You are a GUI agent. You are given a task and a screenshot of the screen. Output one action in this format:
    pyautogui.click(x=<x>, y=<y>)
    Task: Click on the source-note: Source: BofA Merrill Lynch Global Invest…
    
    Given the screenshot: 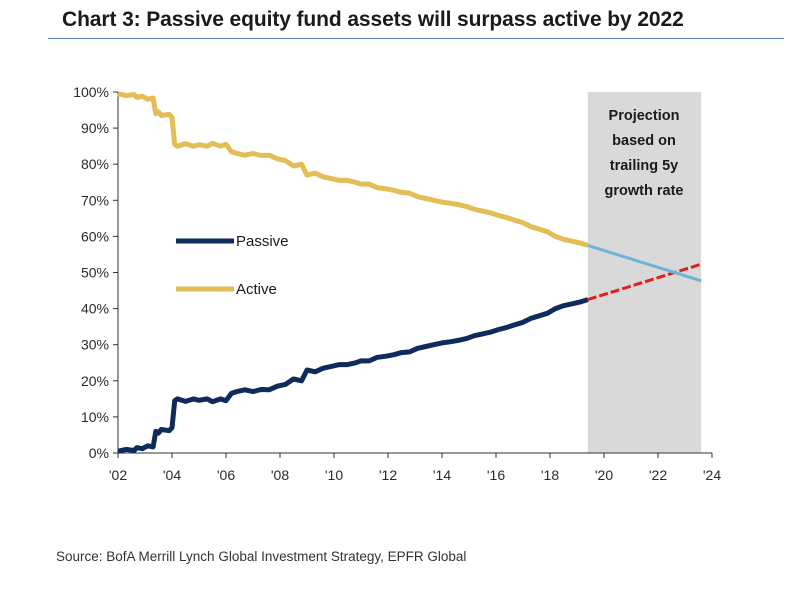 What is the action you would take?
    pyautogui.click(x=261, y=556)
    